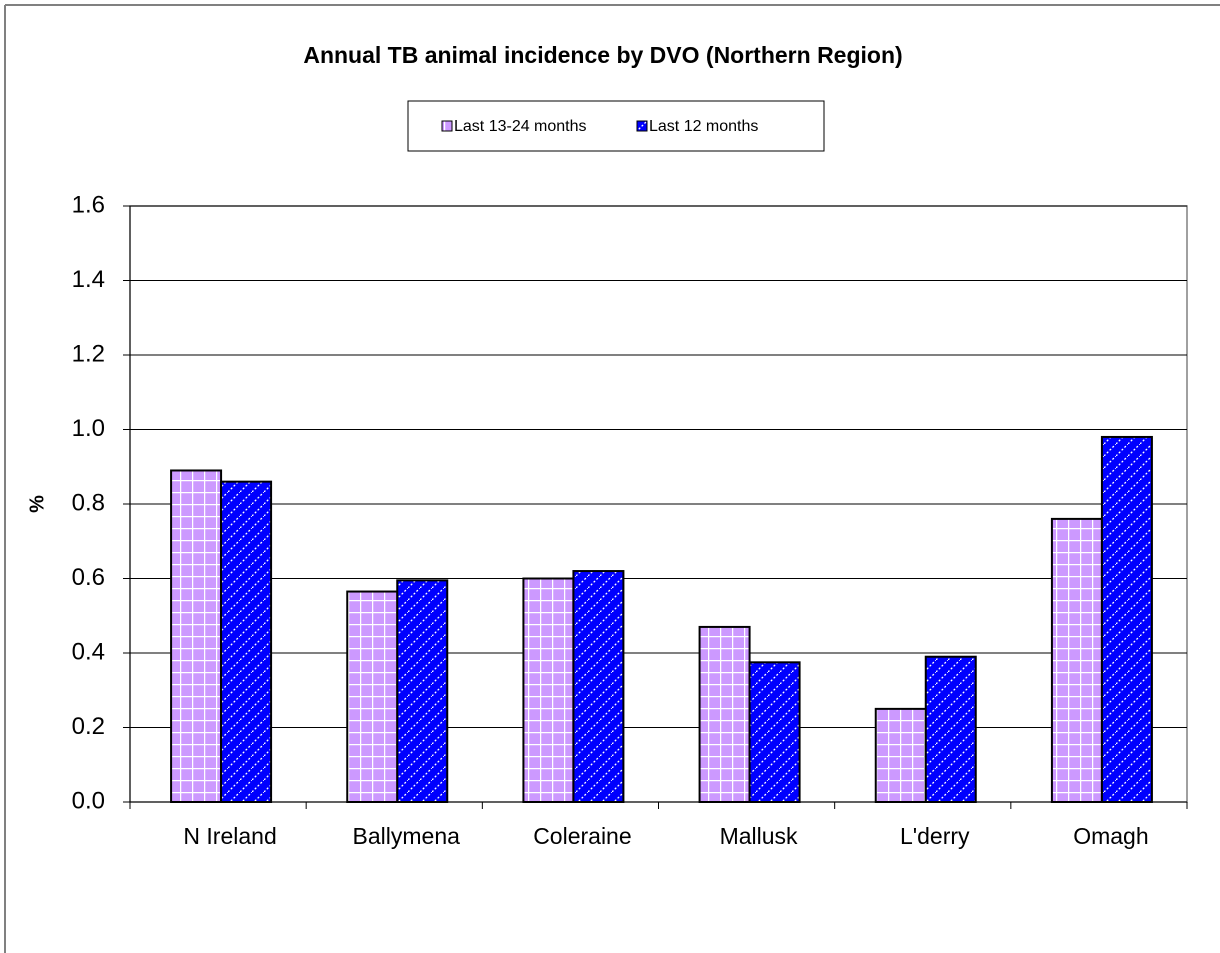 The image size is (1220, 953). Describe the element at coordinates (88, 204) in the screenshot. I see `y-tick-label: 1.6` at that location.